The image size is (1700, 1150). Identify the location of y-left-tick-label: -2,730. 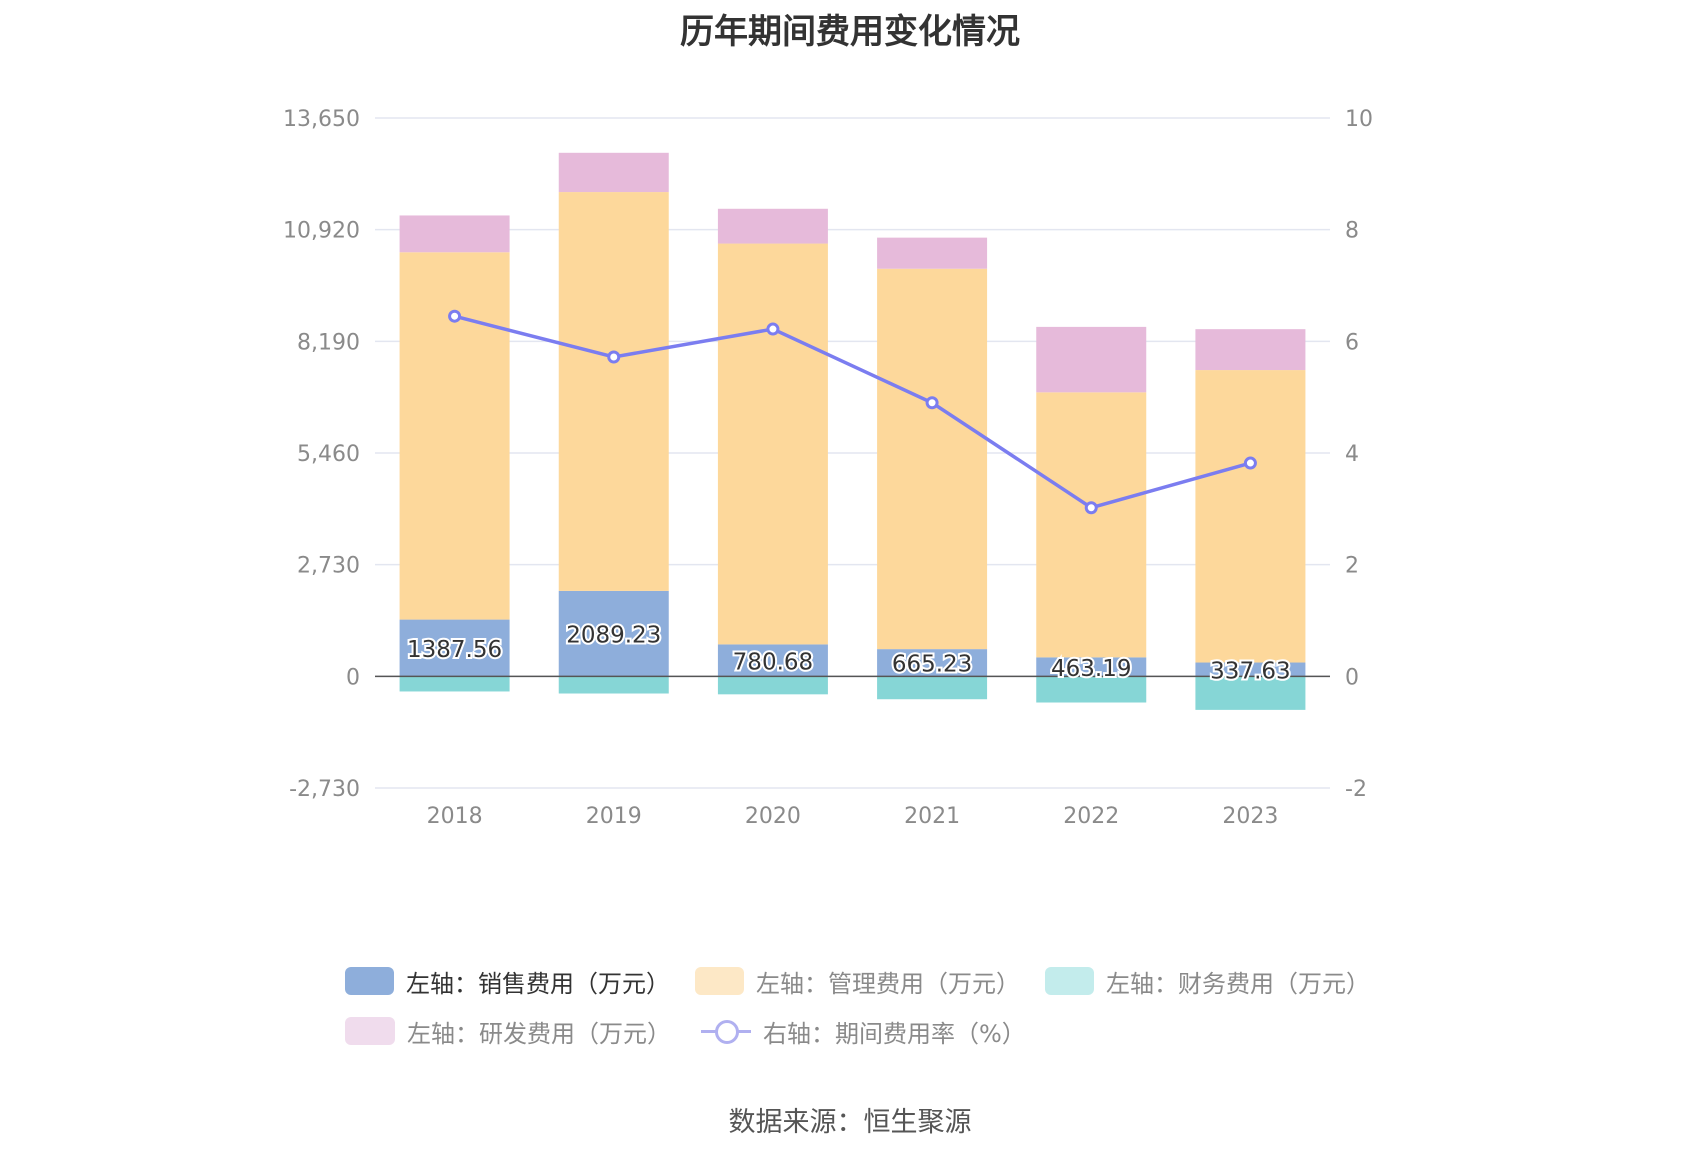
(324, 789).